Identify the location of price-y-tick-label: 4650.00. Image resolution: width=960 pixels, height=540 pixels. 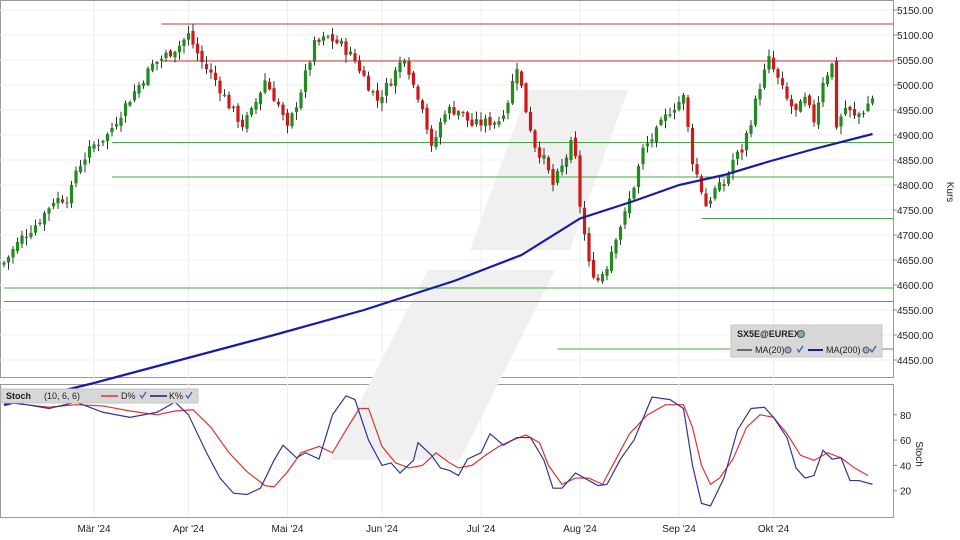
(915, 261).